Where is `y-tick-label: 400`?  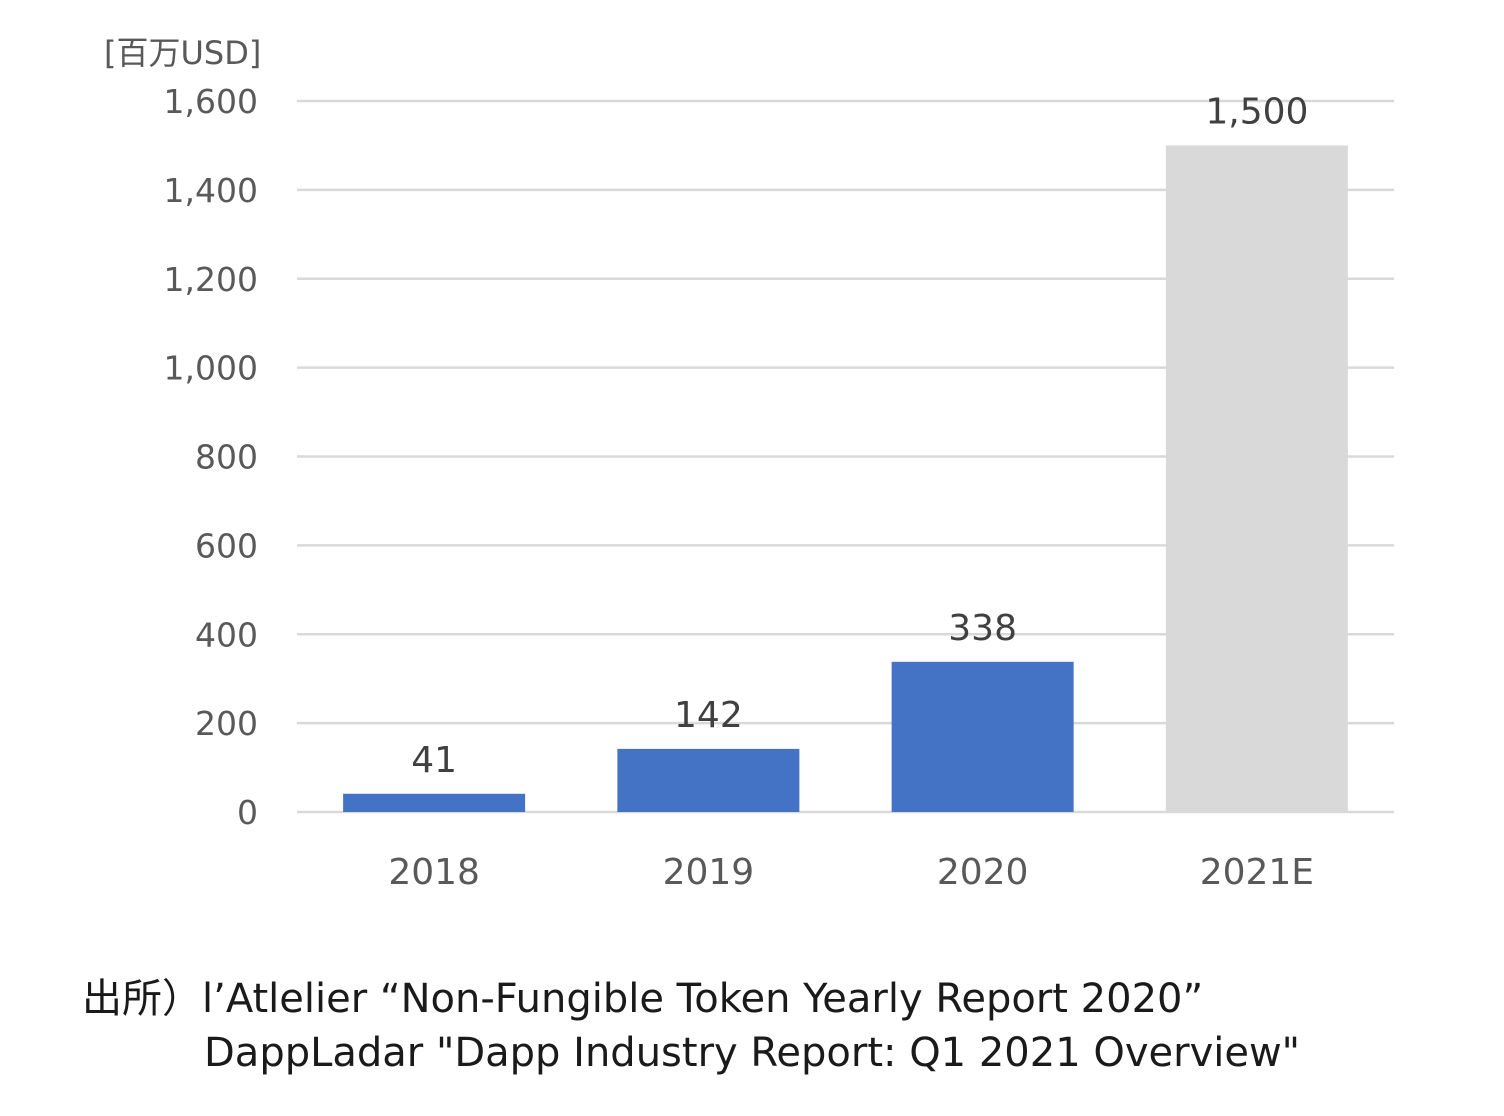
y-tick-label: 400 is located at coordinates (226, 634).